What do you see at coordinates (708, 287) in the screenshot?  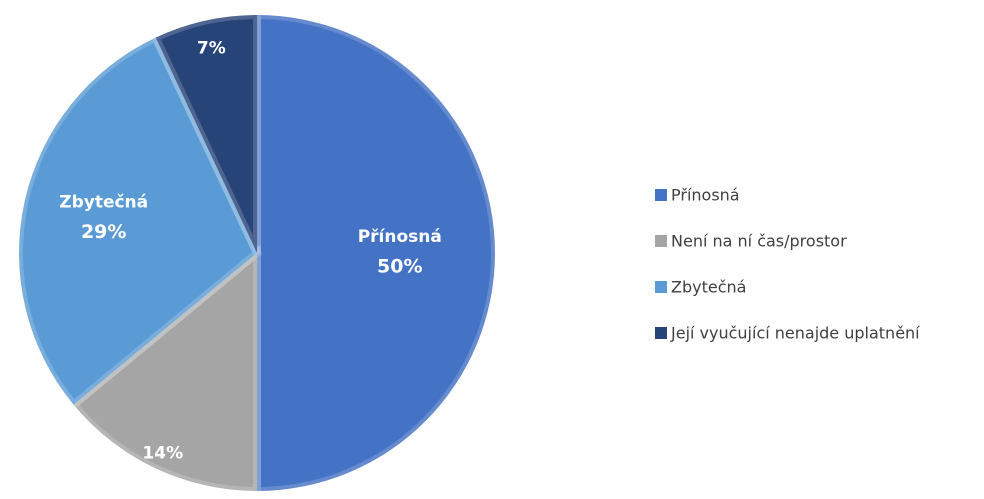 I see `legend-label: Zbytečná` at bounding box center [708, 287].